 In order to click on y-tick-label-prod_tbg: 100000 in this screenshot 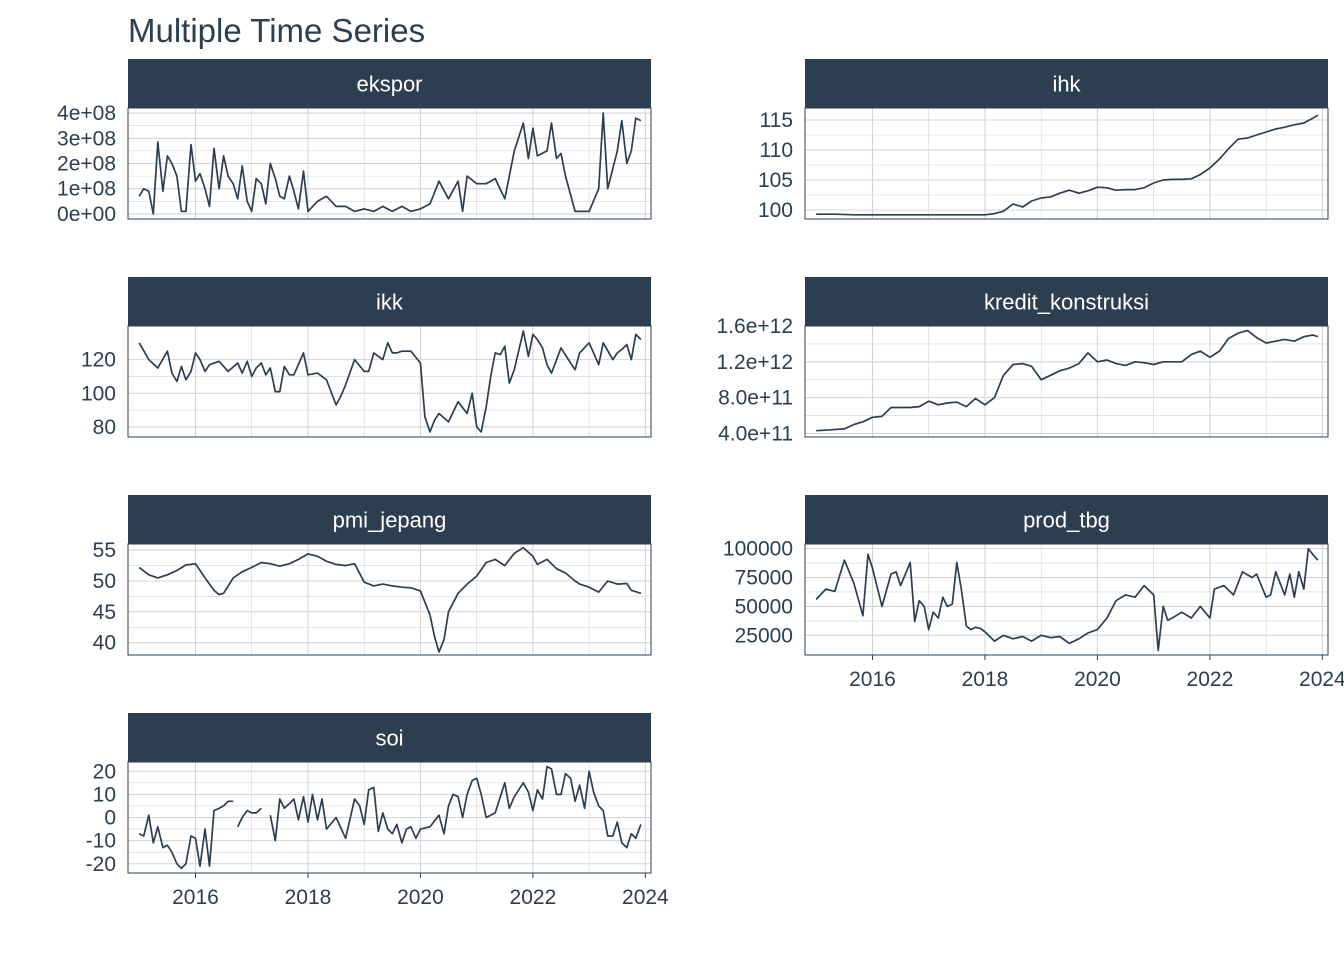, I will do `click(758, 549)`.